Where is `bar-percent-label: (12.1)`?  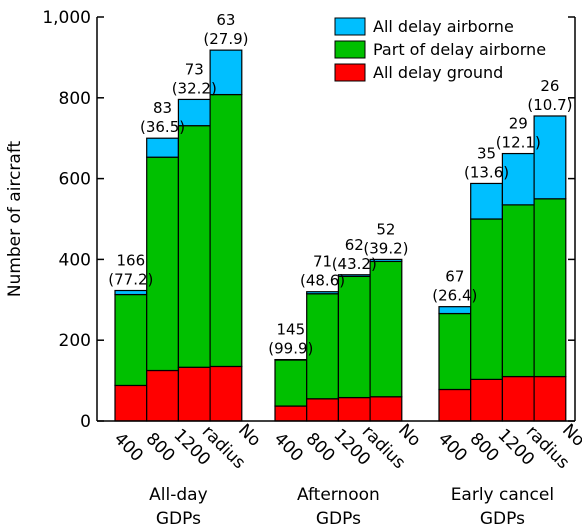 bar-percent-label: (12.1) is located at coordinates (518, 143).